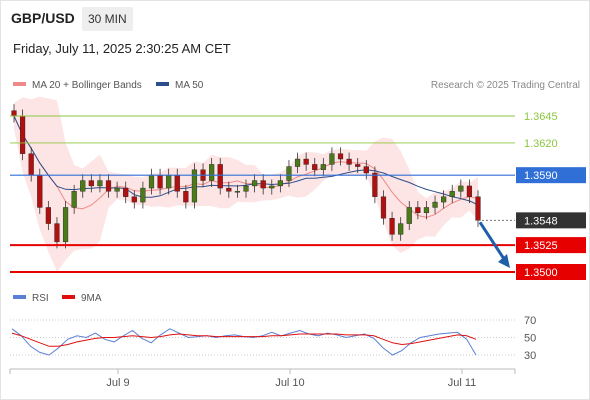 Image resolution: width=590 pixels, height=400 pixels. Describe the element at coordinates (541, 221) in the screenshot. I see `level-label-1.3548: 1.3548` at that location.